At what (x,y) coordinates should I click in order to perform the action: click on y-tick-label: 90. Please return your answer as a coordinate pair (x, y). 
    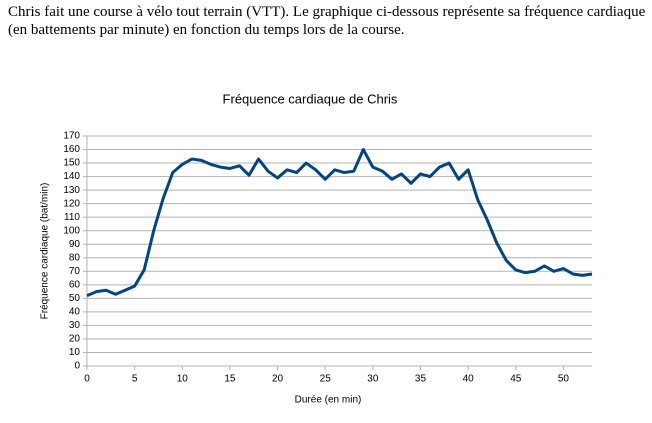
    Looking at the image, I should click on (75, 244).